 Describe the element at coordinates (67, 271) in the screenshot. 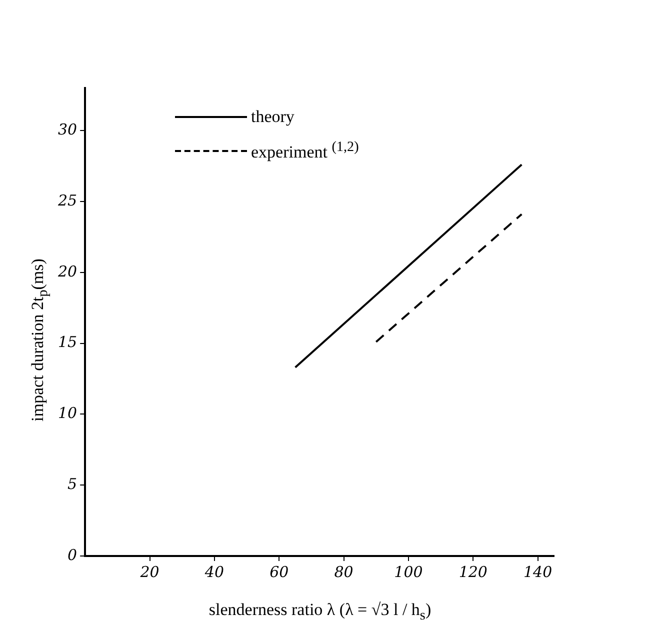

I see `y-tick-label: 20` at that location.